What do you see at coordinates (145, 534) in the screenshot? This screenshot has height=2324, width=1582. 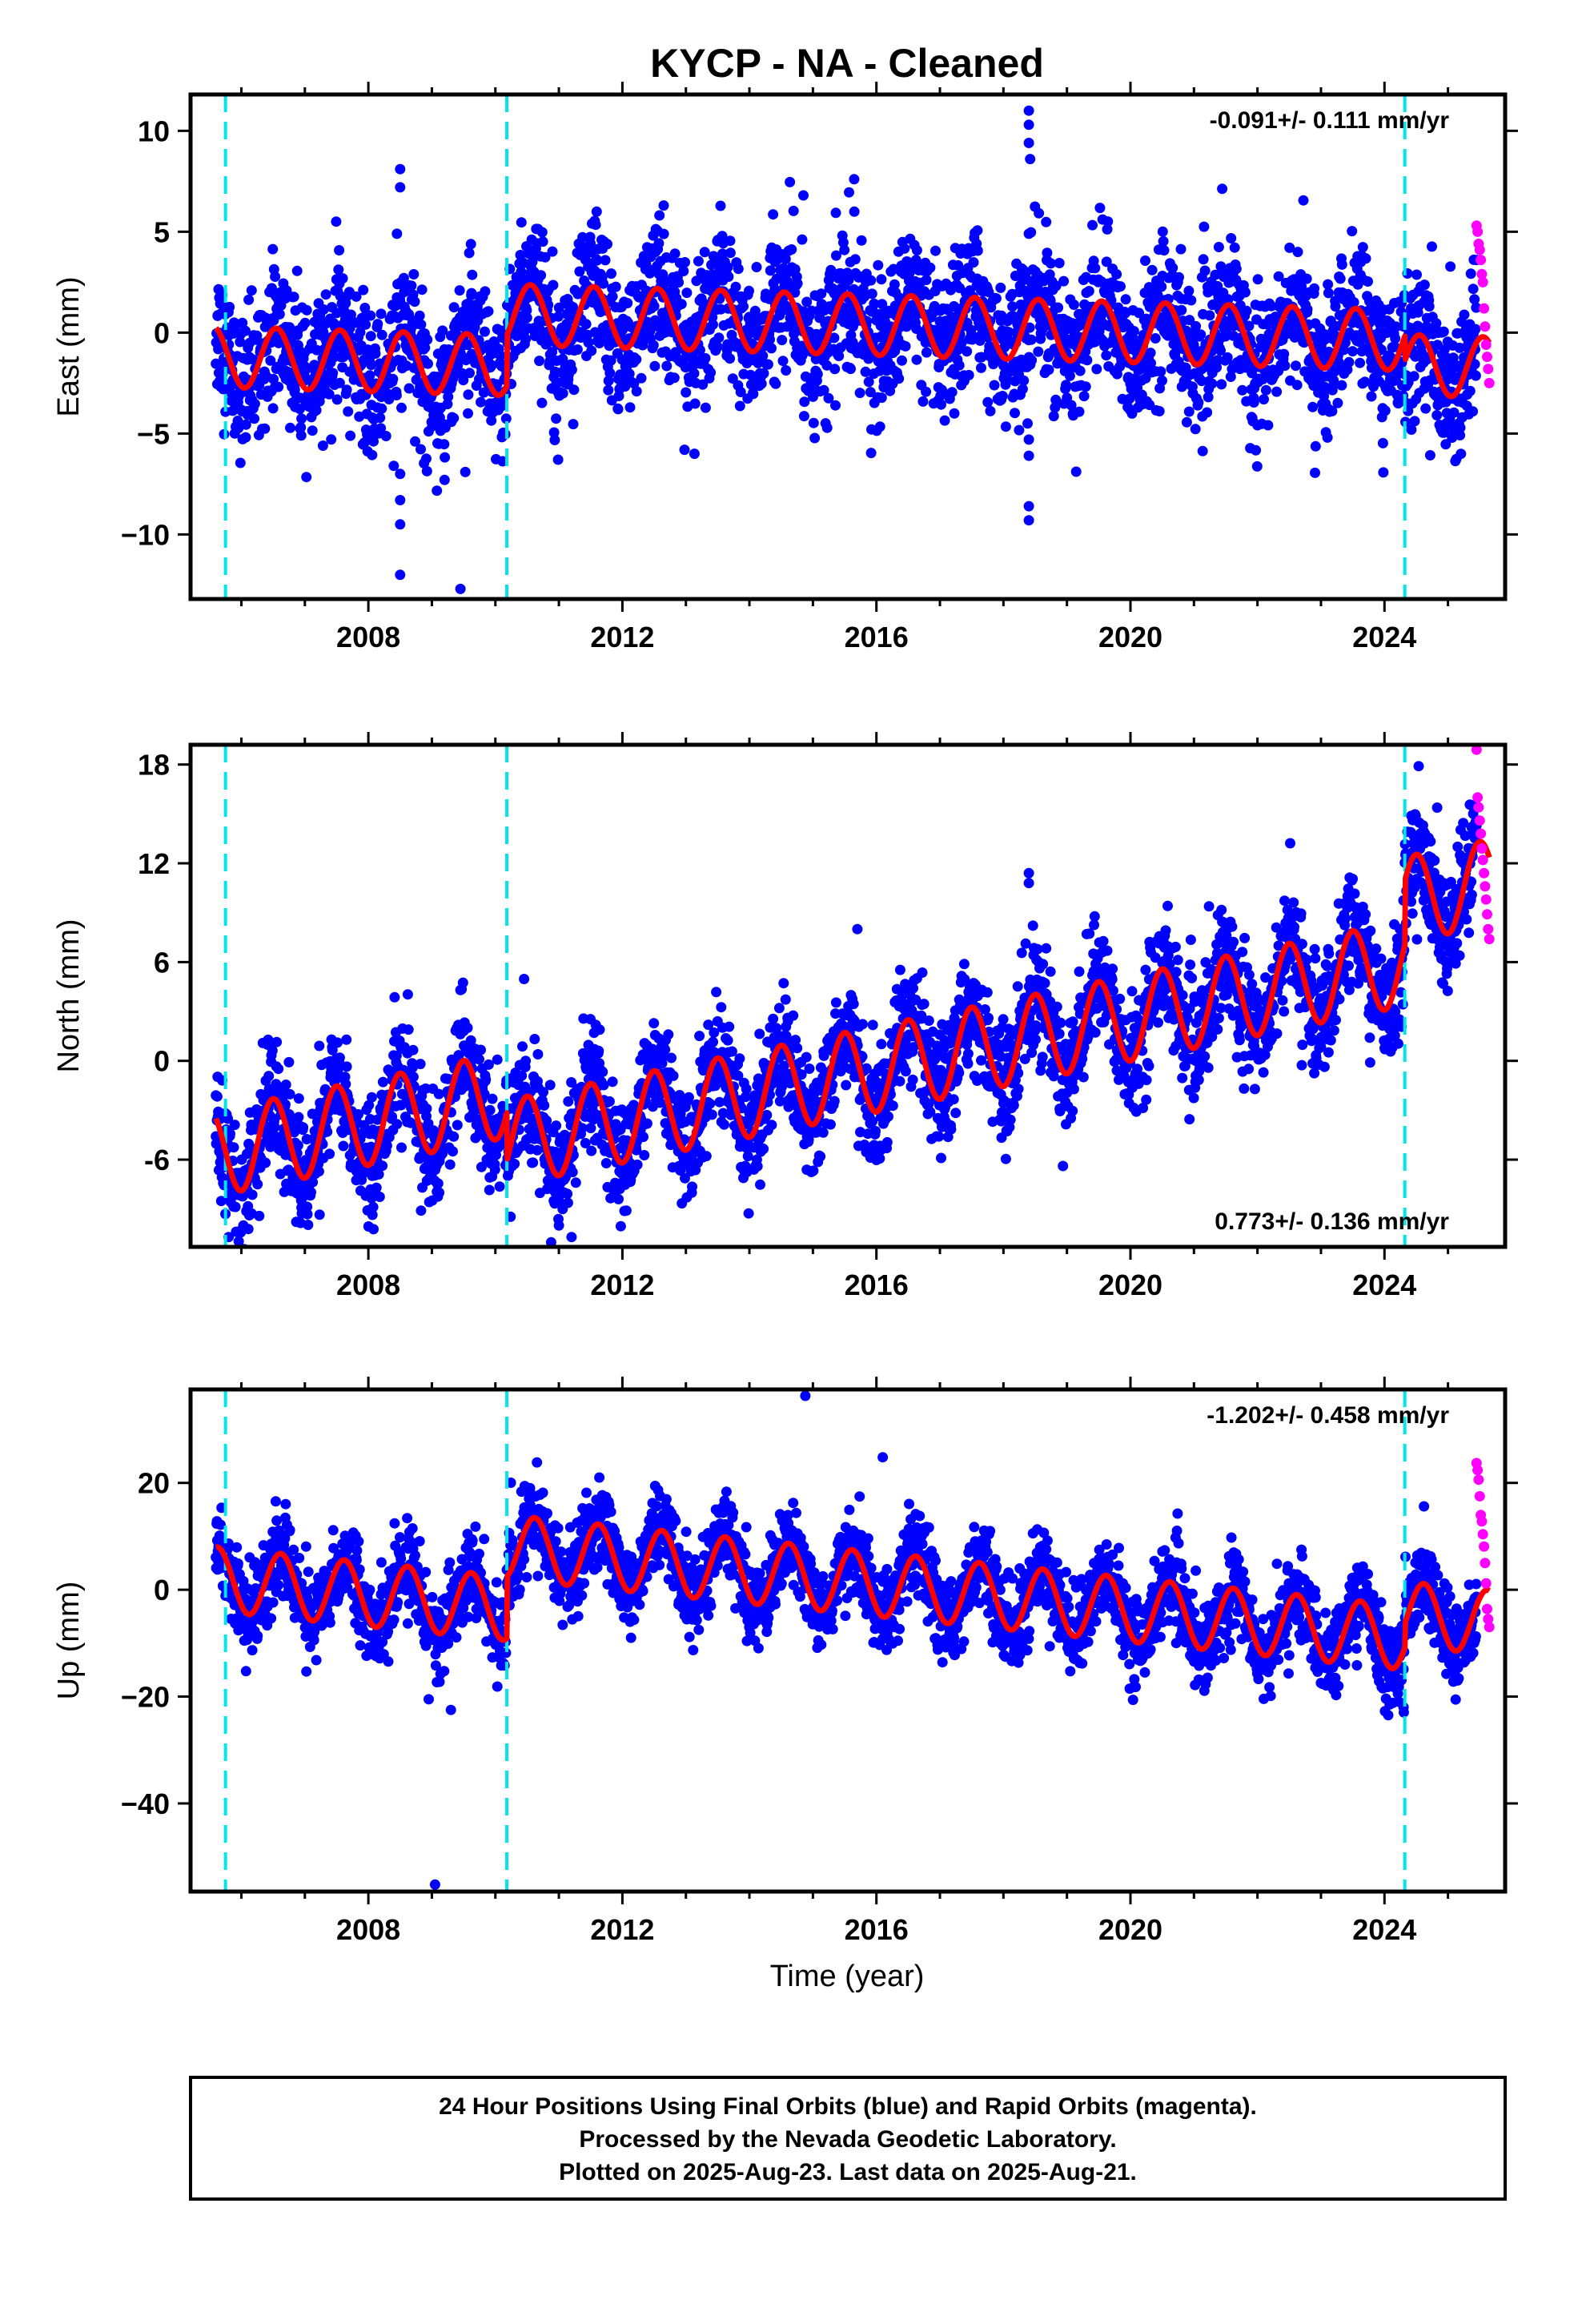 I see `y-tick-label: −10` at bounding box center [145, 534].